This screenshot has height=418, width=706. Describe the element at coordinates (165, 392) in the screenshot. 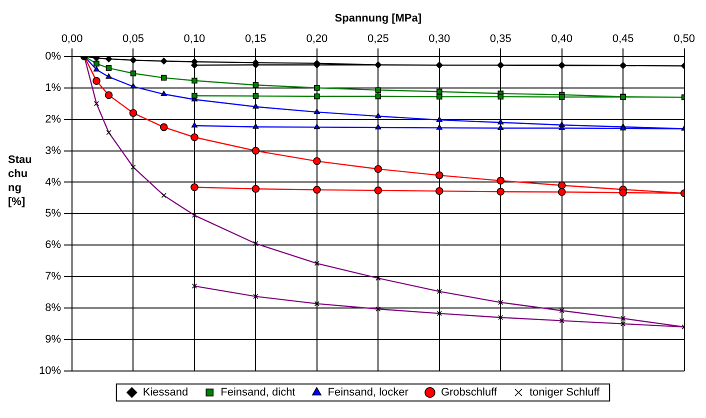

I see `legend-label: Kiessand` at that location.